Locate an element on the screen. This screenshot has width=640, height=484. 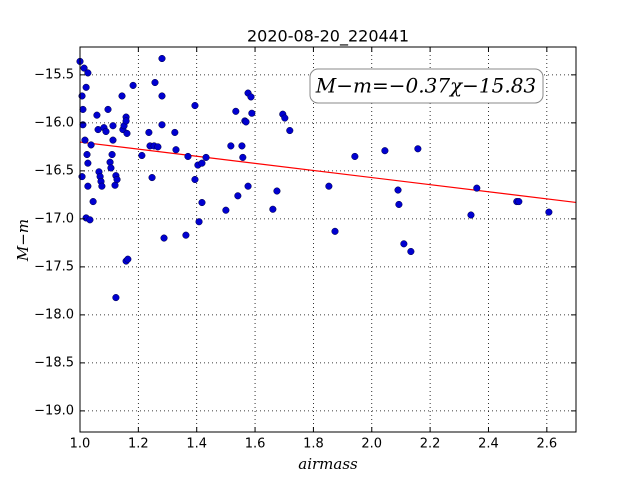
x-tick-label: 1.2 is located at coordinates (138, 444).